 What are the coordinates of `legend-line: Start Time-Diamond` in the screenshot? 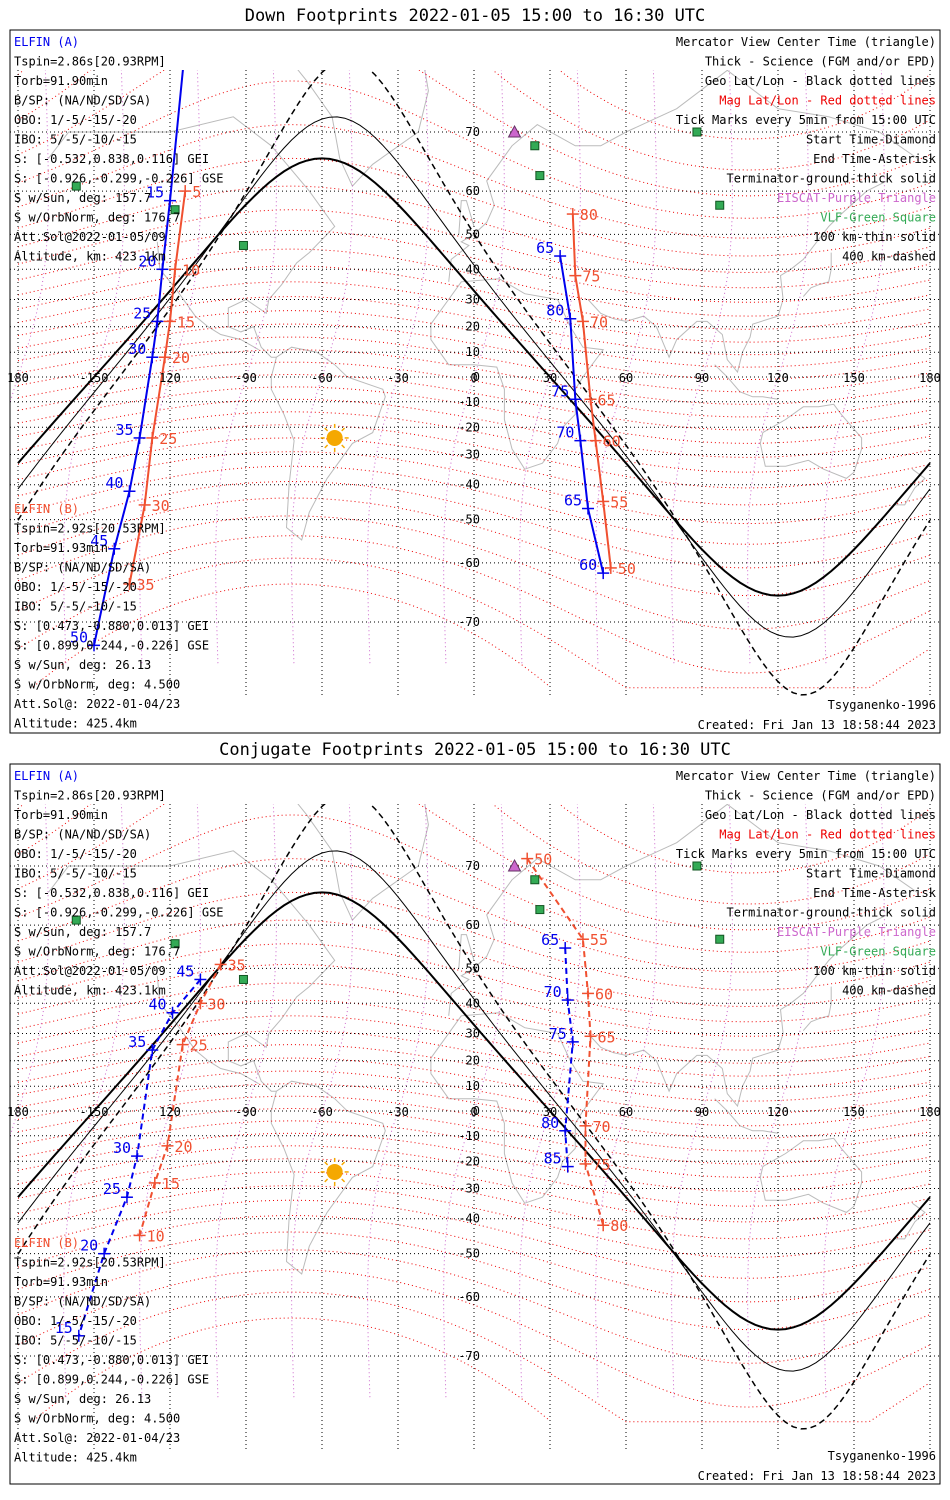 It's located at (871, 874).